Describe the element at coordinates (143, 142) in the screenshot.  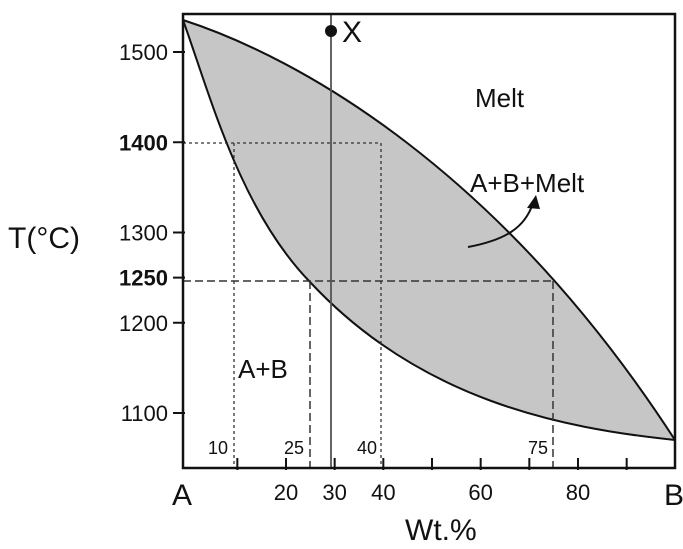
I see `y-tick-label-1400: 1400` at that location.